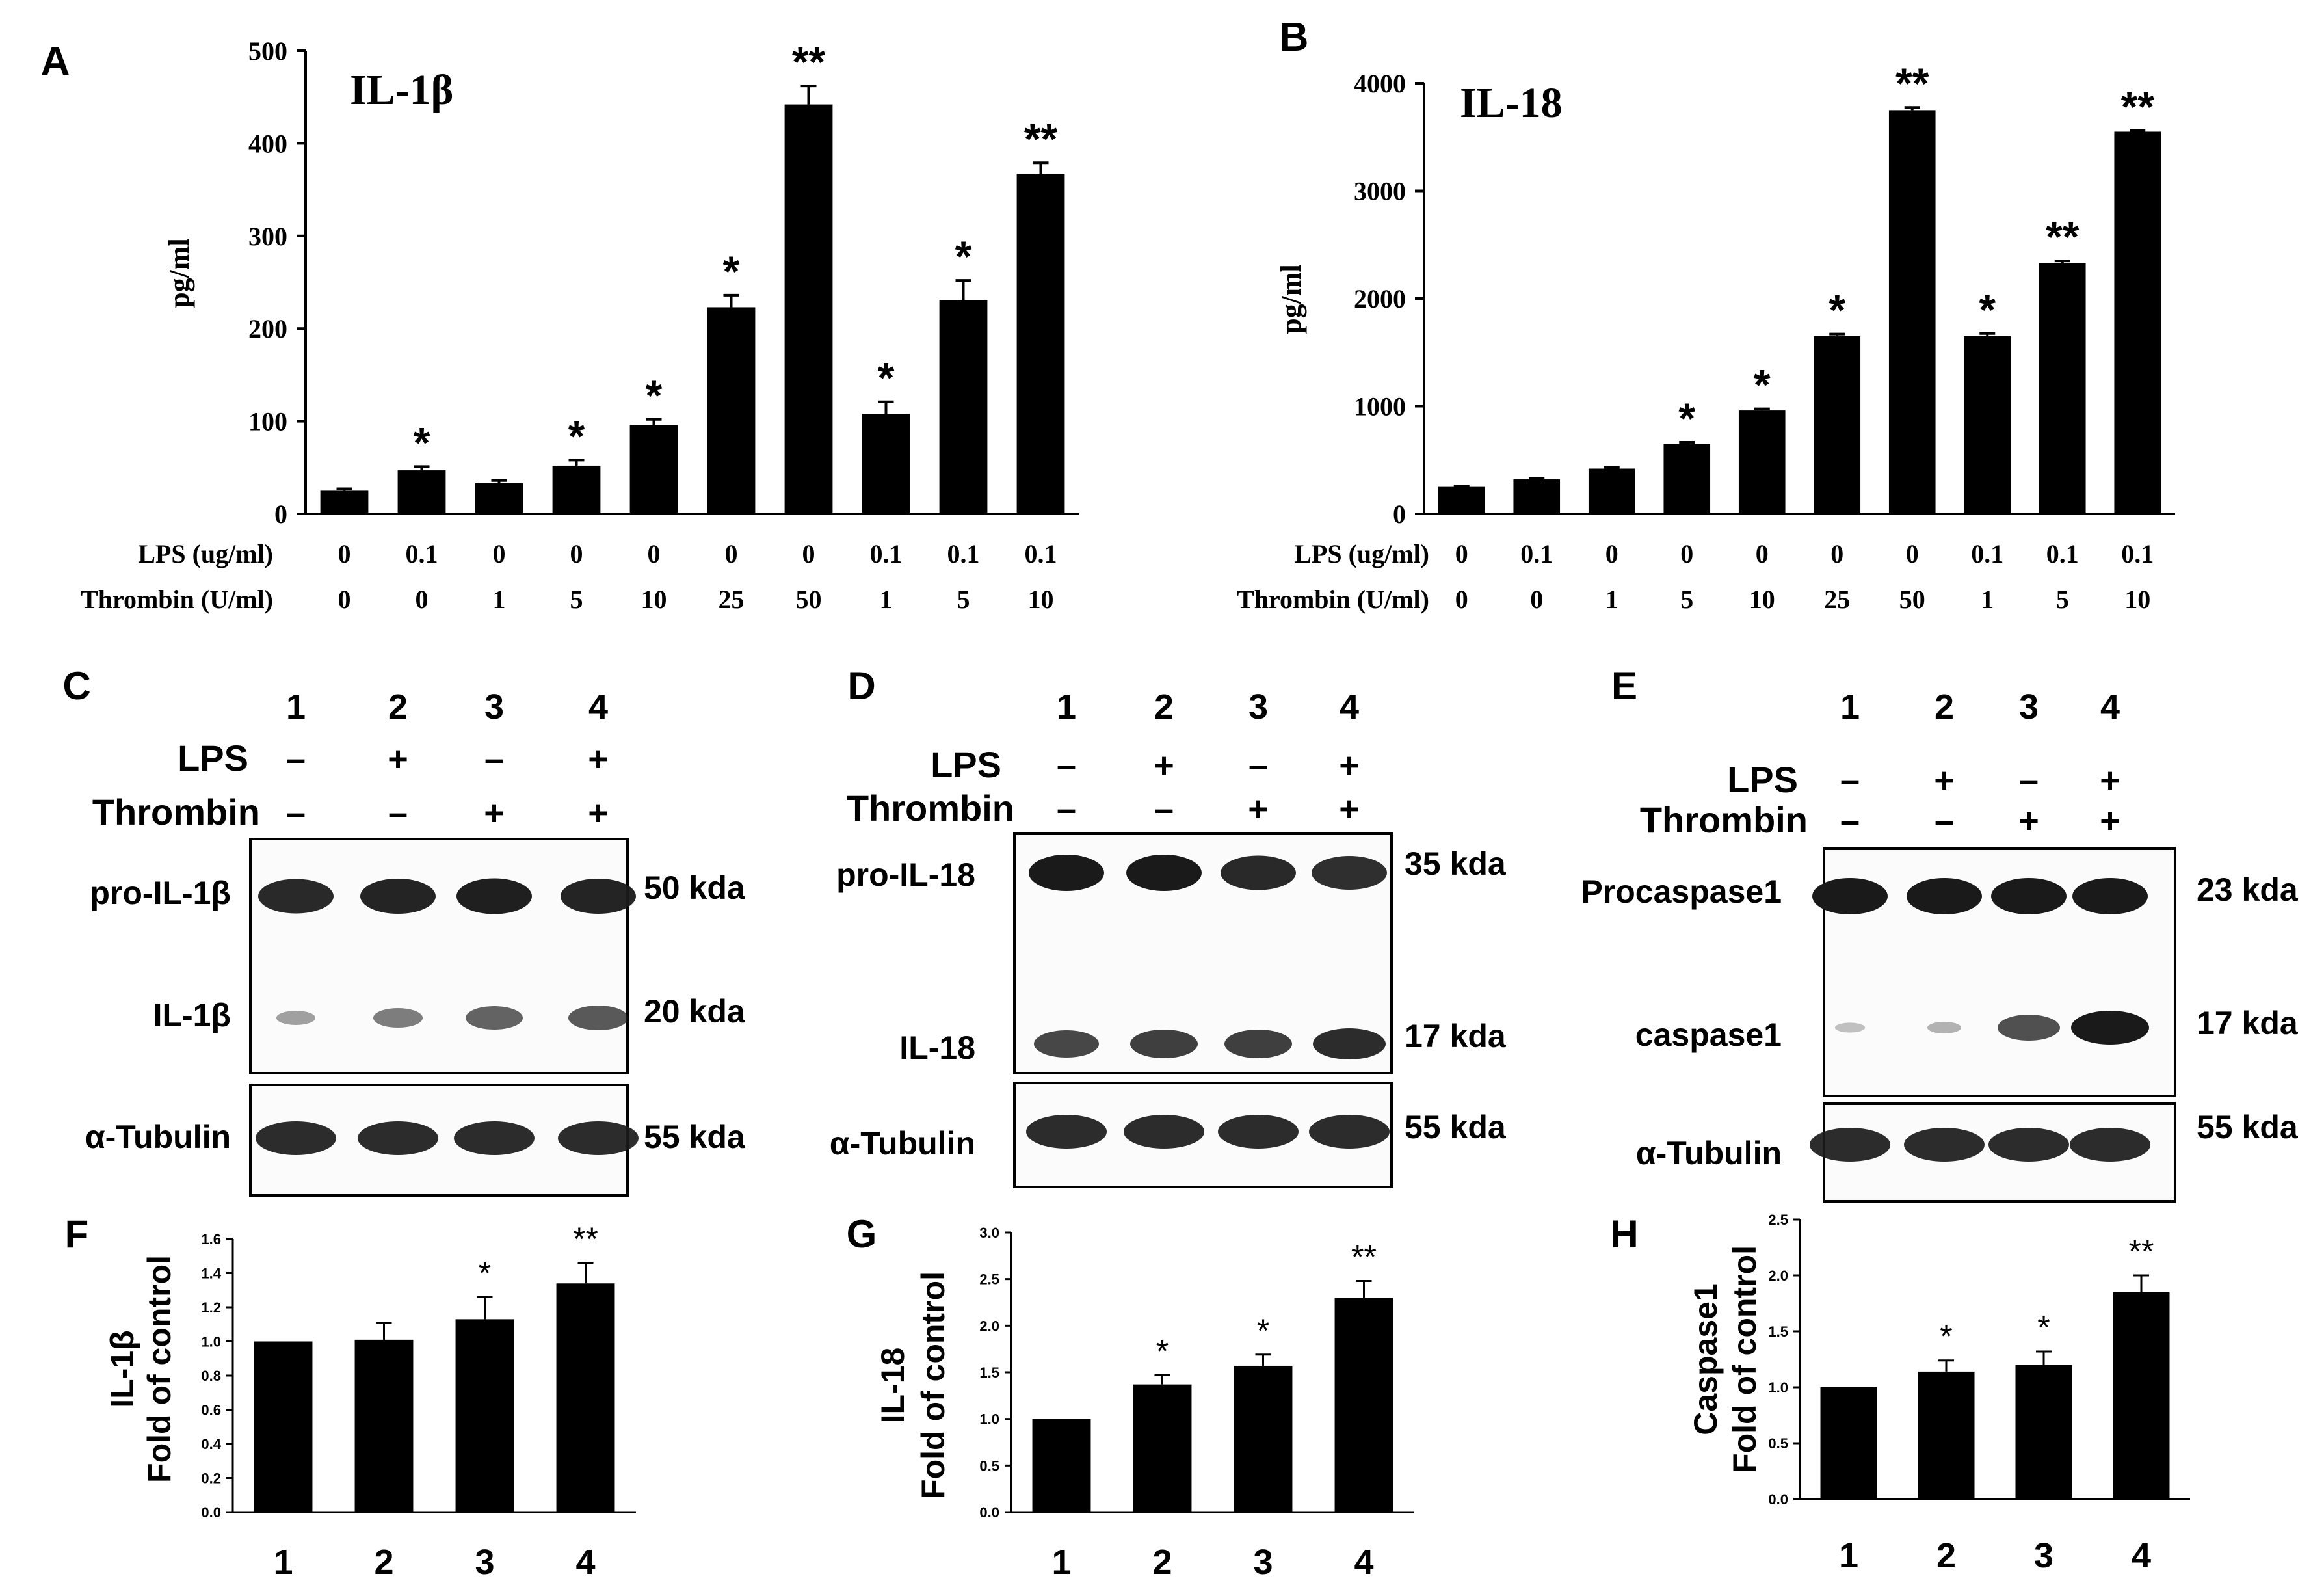 The width and height of the screenshot is (2324, 1585). Describe the element at coordinates (599, 759) in the screenshot. I see `lps-sign: +` at that location.